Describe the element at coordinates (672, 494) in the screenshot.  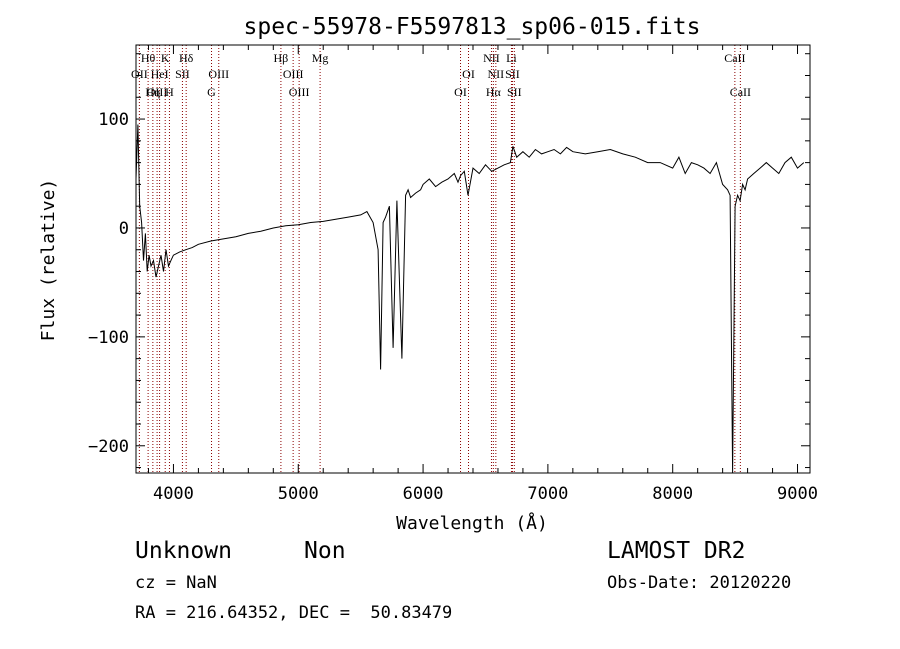
I see `x-tick-label-4: 8000` at that location.